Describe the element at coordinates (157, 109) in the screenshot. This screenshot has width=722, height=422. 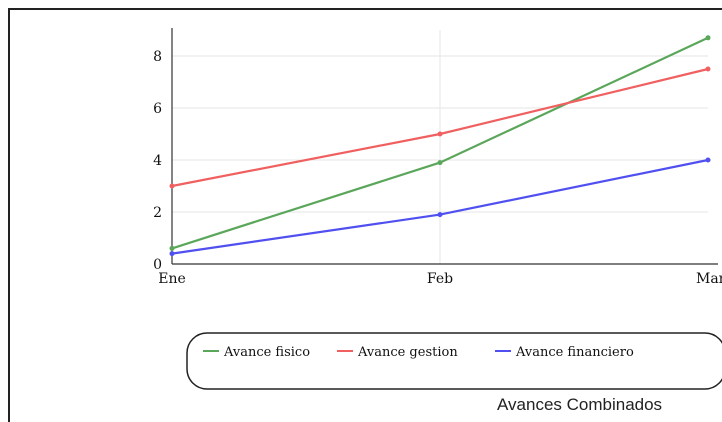
I see `y-tick-label: 6` at that location.